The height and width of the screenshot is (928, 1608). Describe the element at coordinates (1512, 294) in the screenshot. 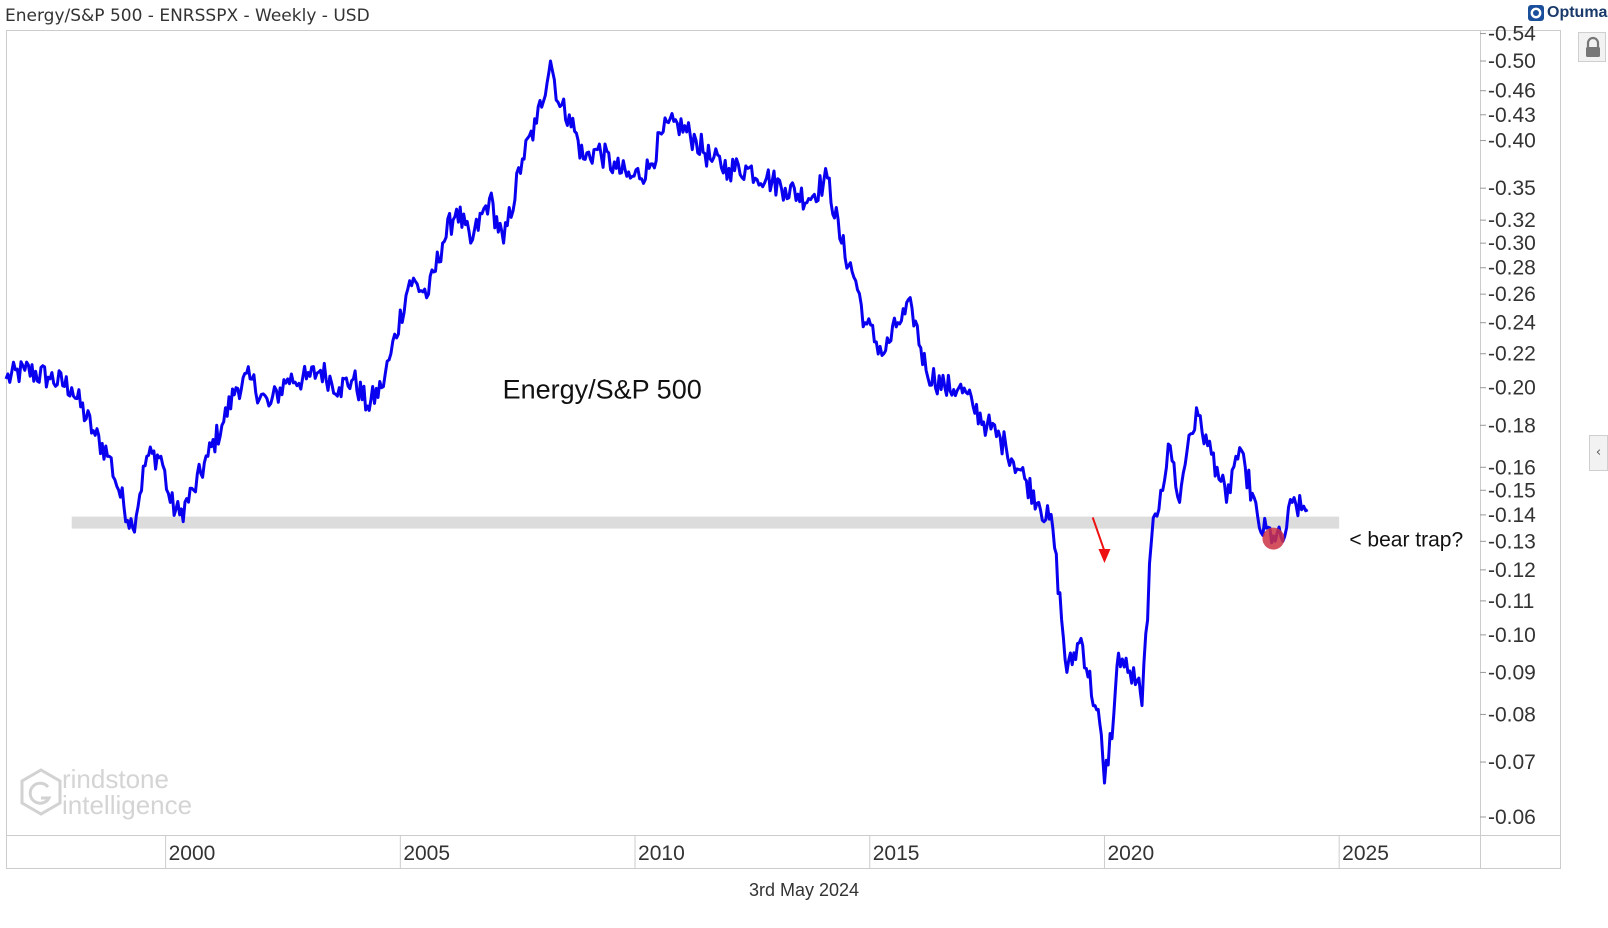

I see `y-tick-label: -0.26` at that location.